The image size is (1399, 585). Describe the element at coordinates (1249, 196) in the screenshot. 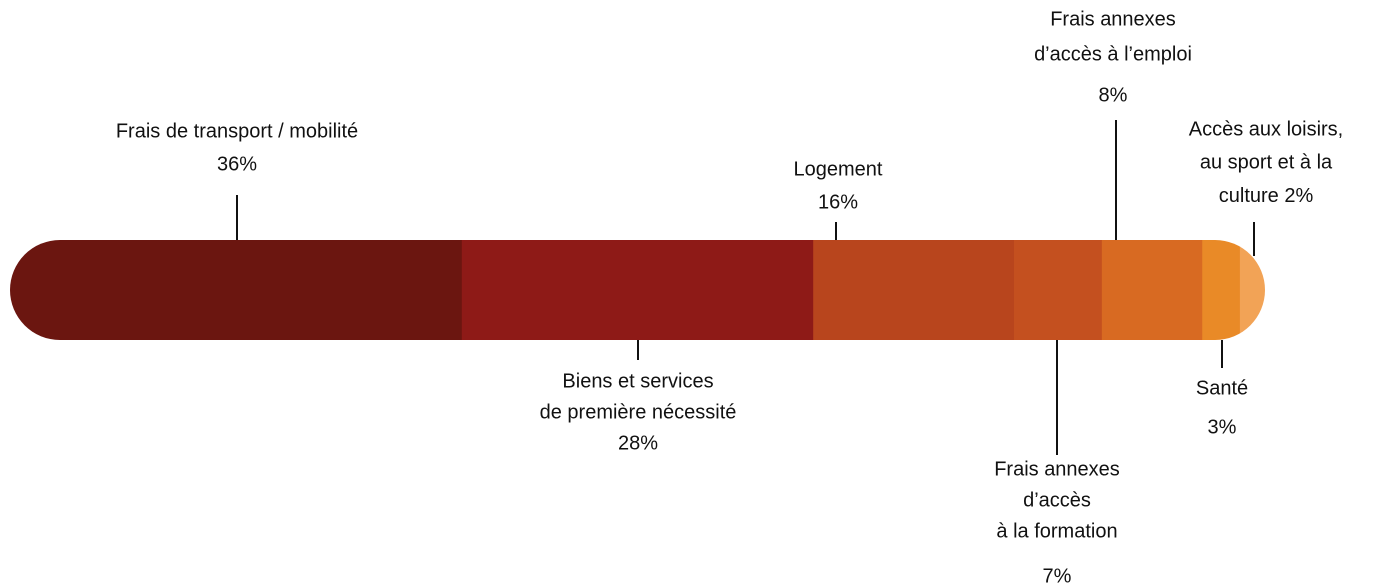

I see `segment-name: culture` at that location.